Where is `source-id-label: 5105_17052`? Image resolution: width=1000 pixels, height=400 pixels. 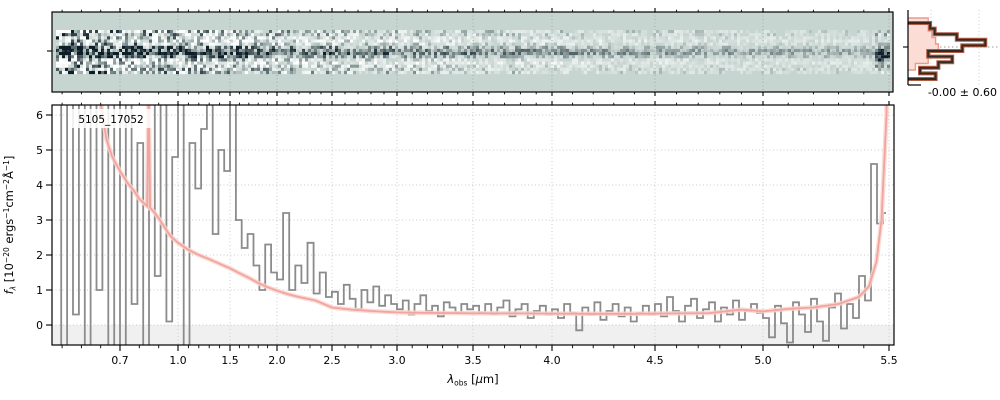
source-id-label: 5105_17052 is located at coordinates (110, 120).